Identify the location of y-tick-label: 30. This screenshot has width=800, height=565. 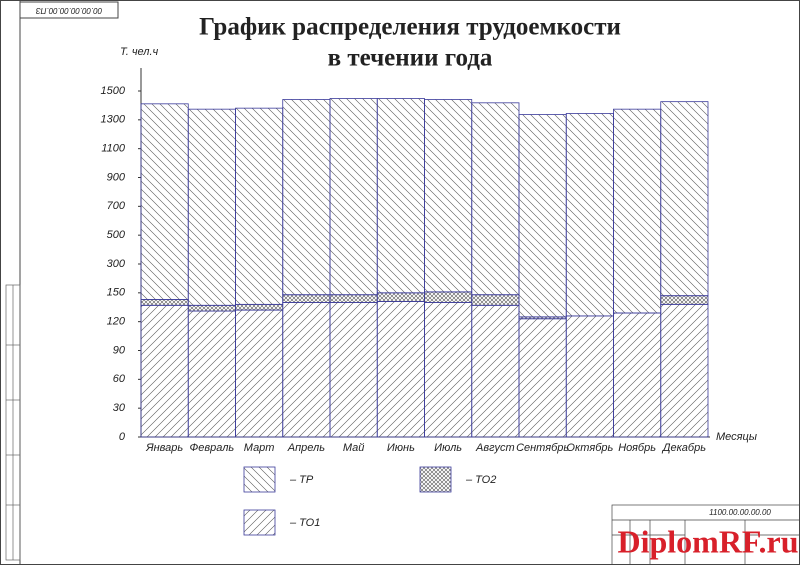
(119, 408).